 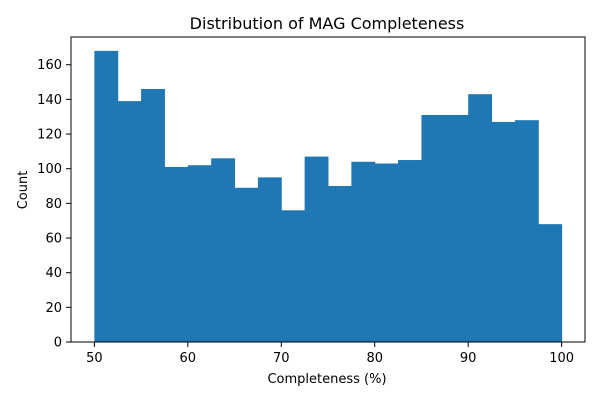 What do you see at coordinates (53, 308) in the screenshot?
I see `y-tick-label: 20` at bounding box center [53, 308].